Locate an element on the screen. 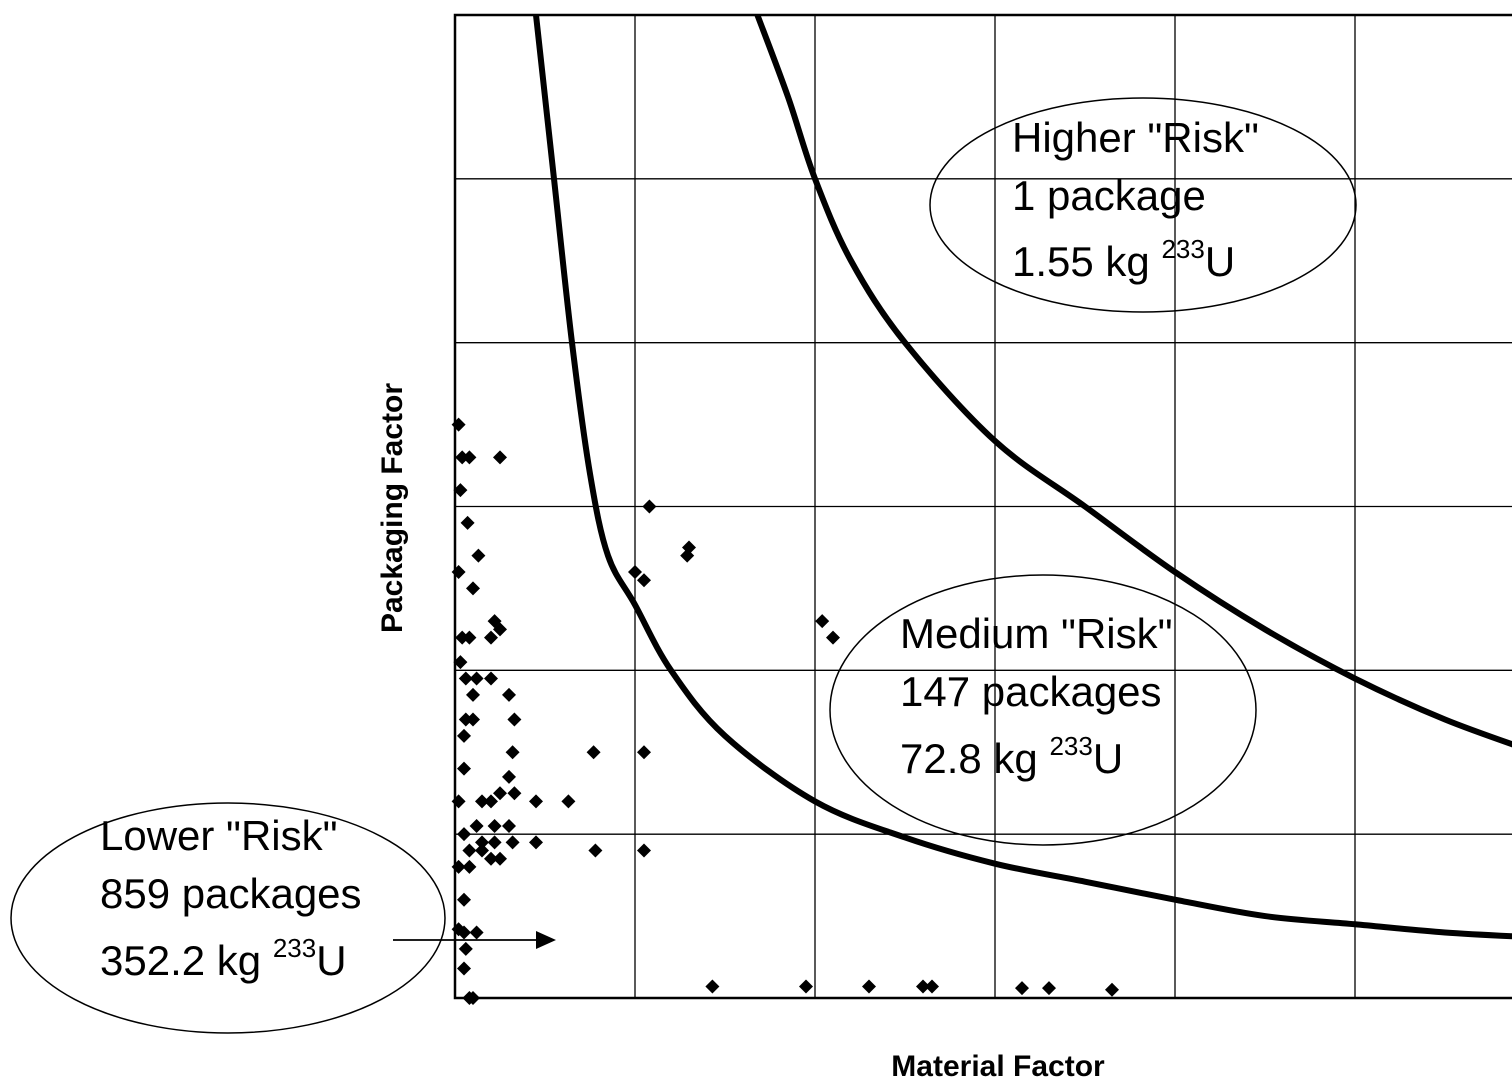  medium-risk-mass: 72.8 kg 233U is located at coordinates (1011, 756).